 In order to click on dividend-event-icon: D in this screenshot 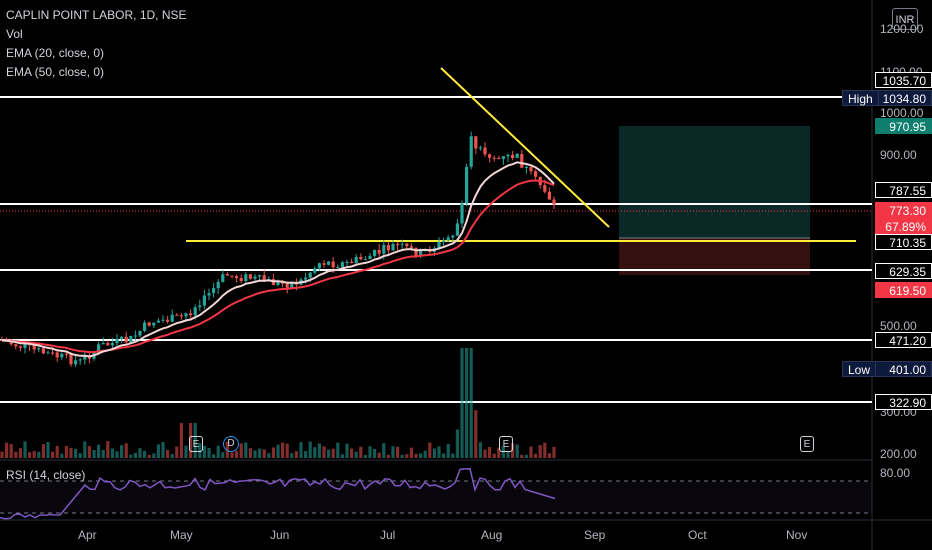, I will do `click(231, 444)`.